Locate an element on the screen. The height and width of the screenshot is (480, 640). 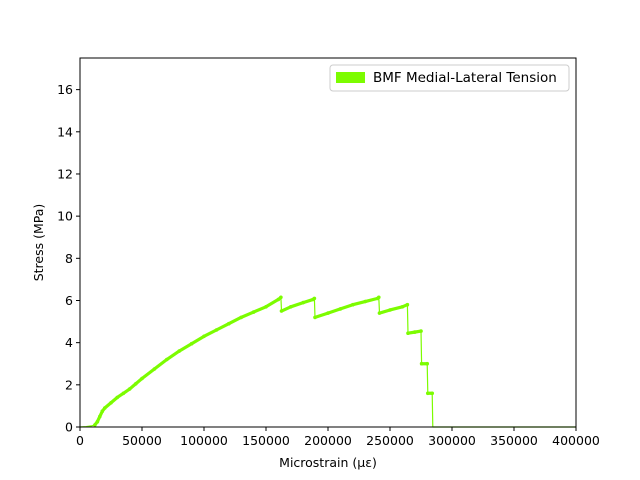
y-tick-label: 6 is located at coordinates (69, 300).